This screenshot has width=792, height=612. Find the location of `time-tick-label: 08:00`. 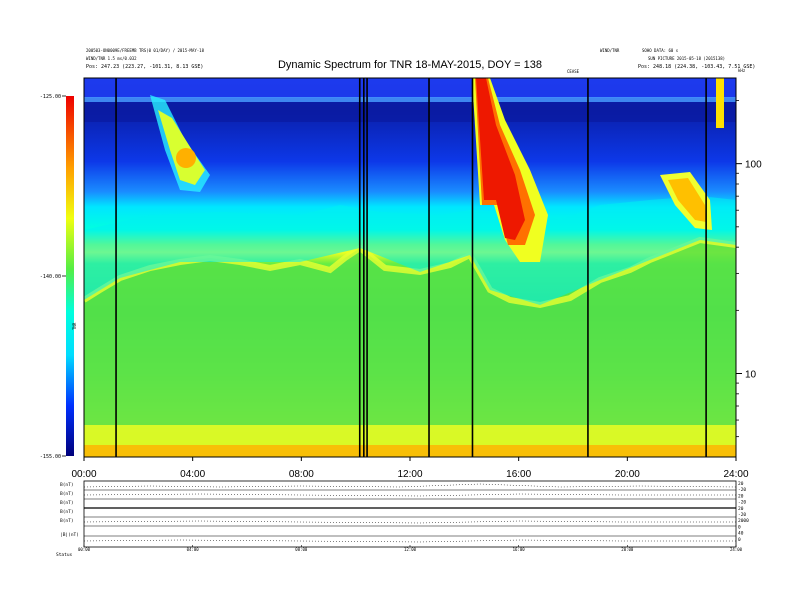

time-tick-label: 08:00 is located at coordinates (301, 474).